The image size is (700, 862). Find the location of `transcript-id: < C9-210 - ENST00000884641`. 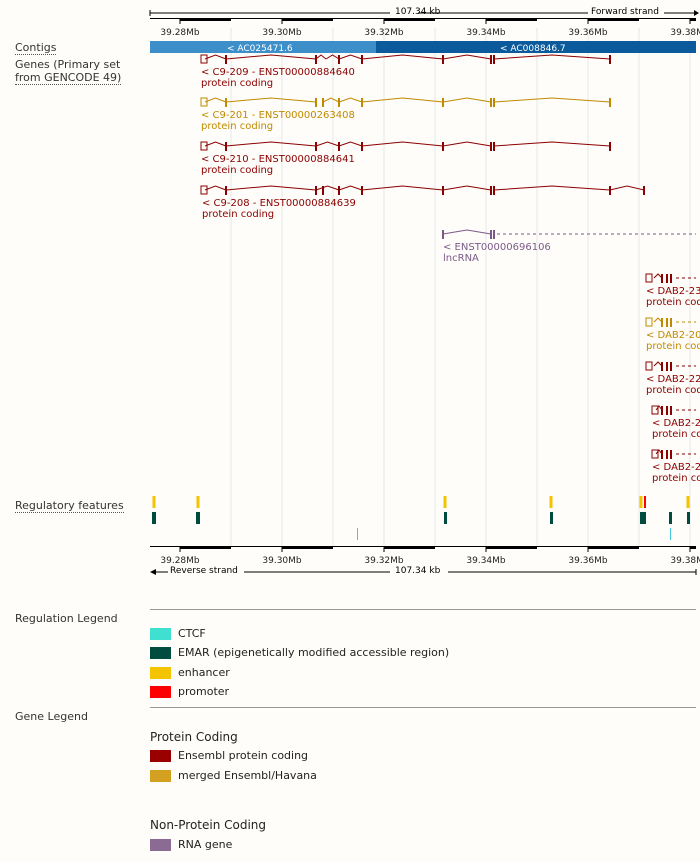

transcript-id: < C9-210 - ENST00000884641 is located at coordinates (278, 159).